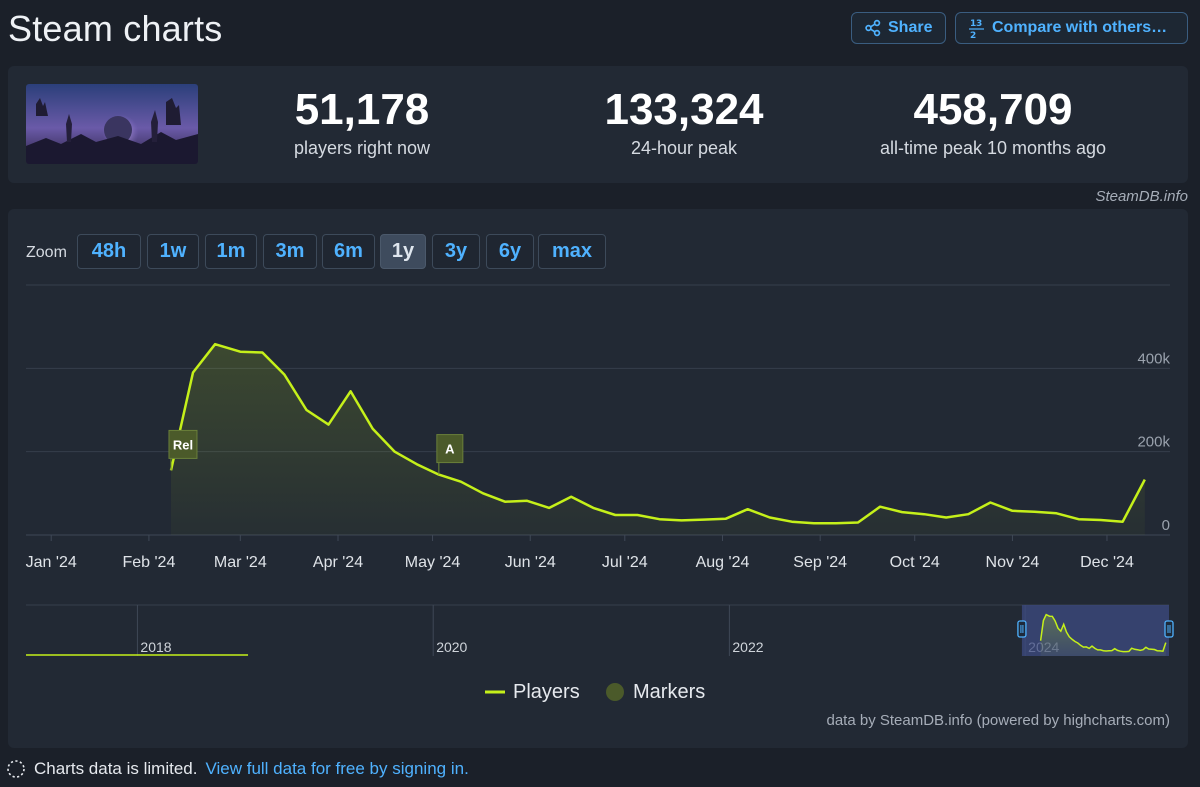  I want to click on svg-text: 3, so click(979, 24).